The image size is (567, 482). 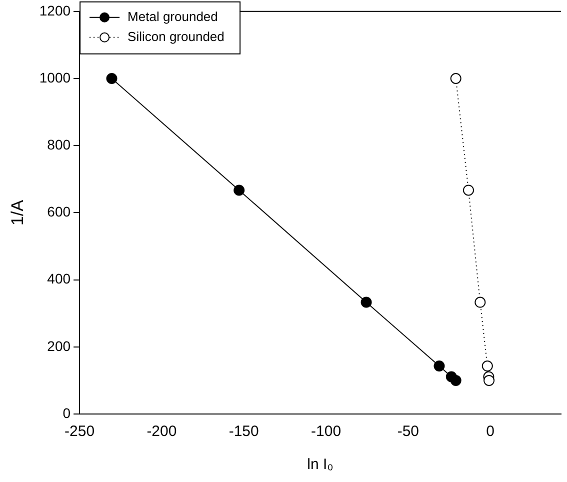 What do you see at coordinates (173, 16) in the screenshot?
I see `legend-label: Metal grounded` at bounding box center [173, 16].